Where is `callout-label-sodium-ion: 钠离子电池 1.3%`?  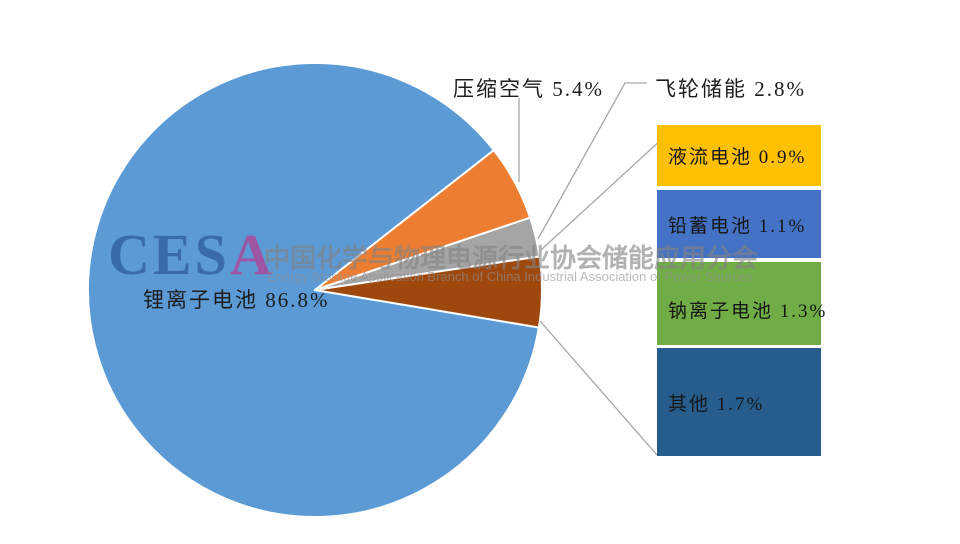
callout-label-sodium-ion: 钠离子电池 1.3% is located at coordinates (748, 311).